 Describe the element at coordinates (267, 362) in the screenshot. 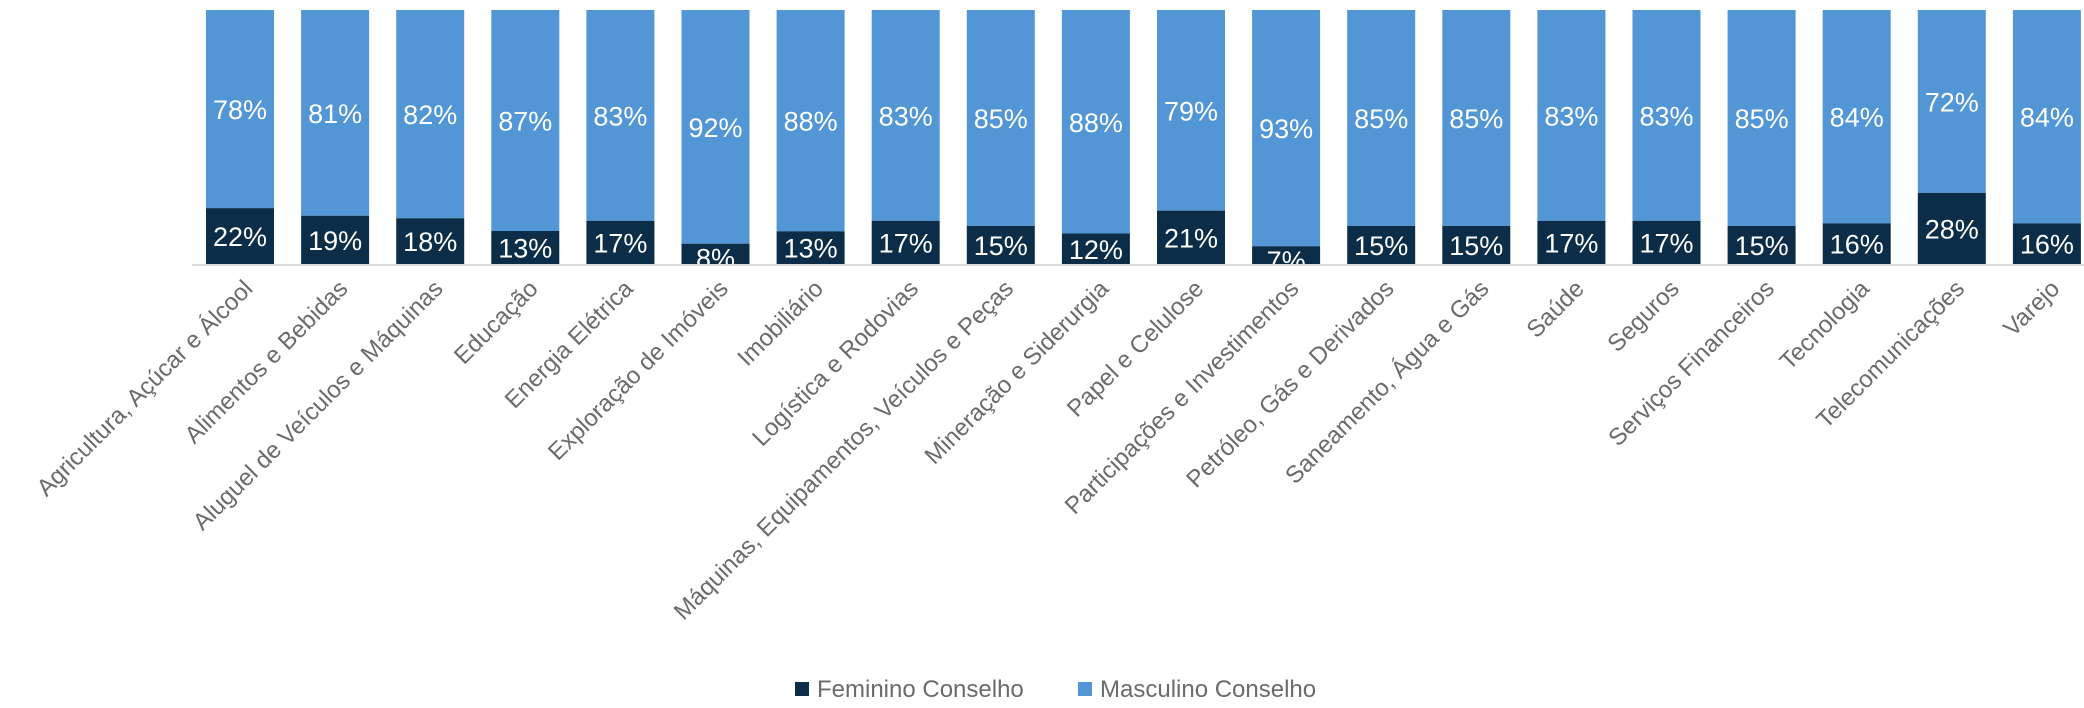

I see `category-label: Alimentos e Bebidas` at that location.